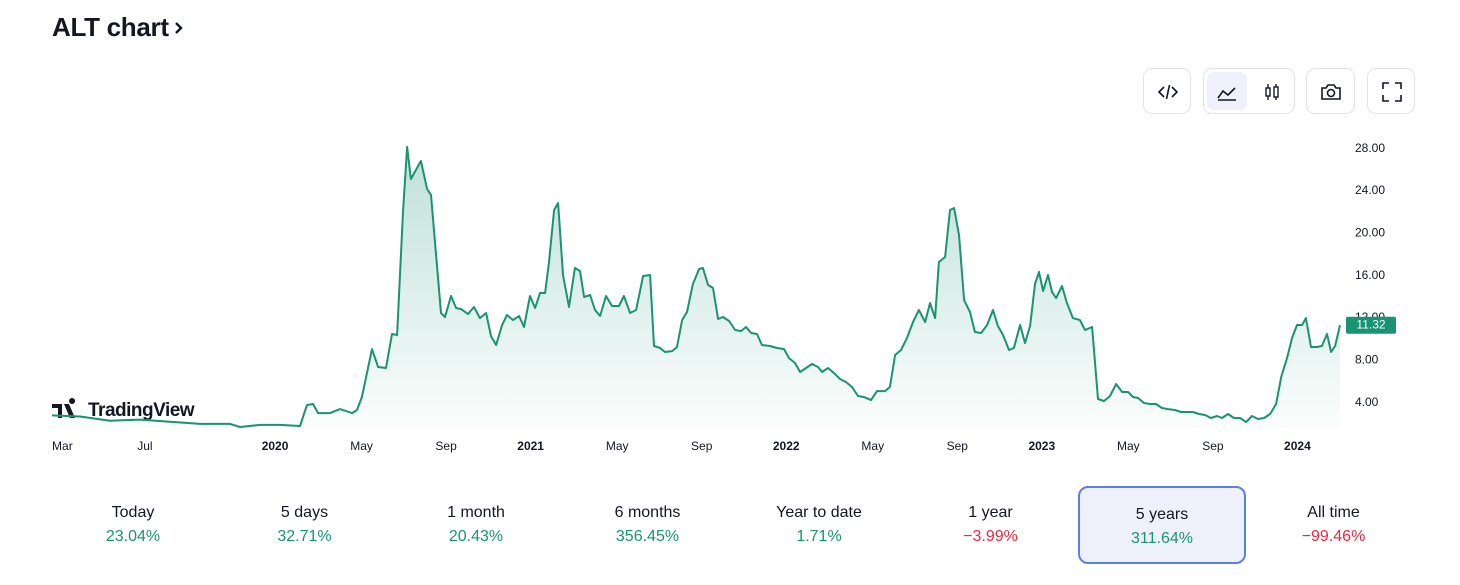  Describe the element at coordinates (990, 536) in the screenshot. I see `period-change: −3.99%` at that location.